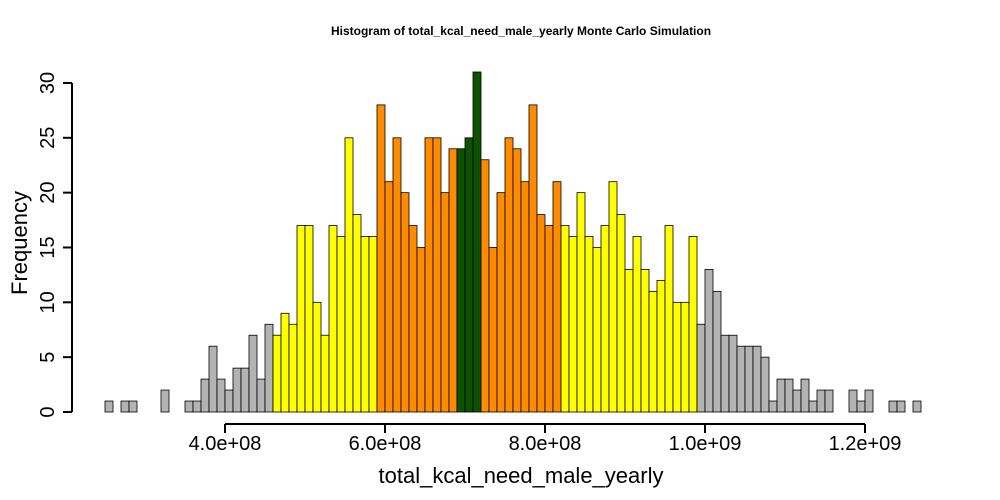  I want to click on y-tick-label: 25, so click(48, 138).